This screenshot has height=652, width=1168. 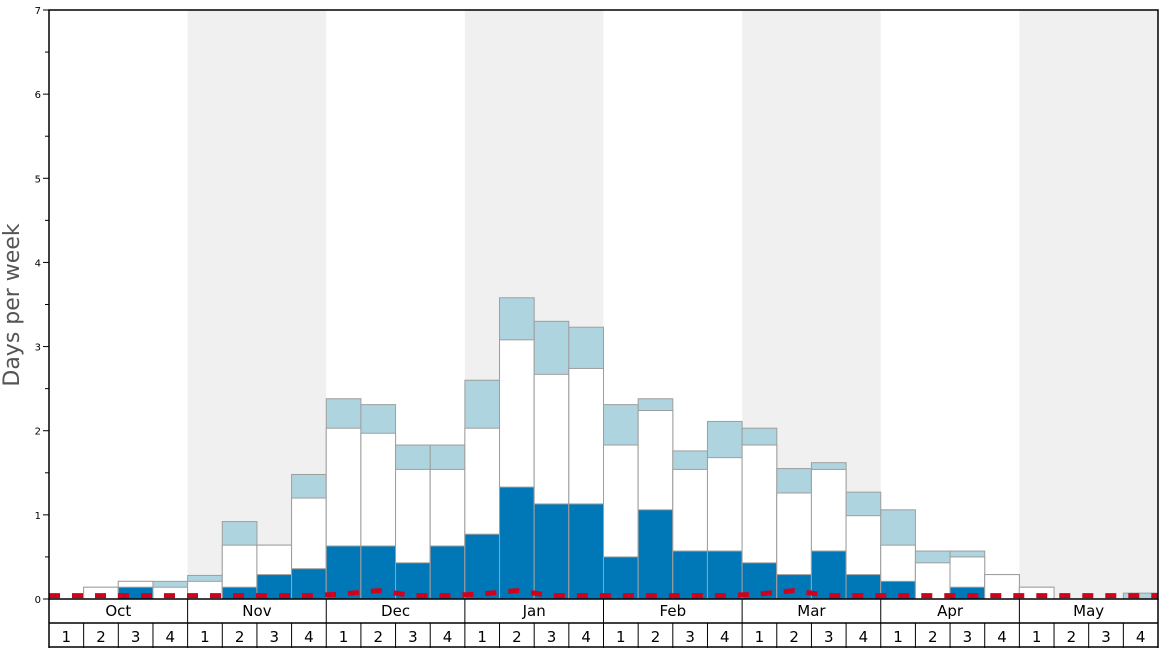 I want to click on month-label: Feb, so click(x=673, y=611).